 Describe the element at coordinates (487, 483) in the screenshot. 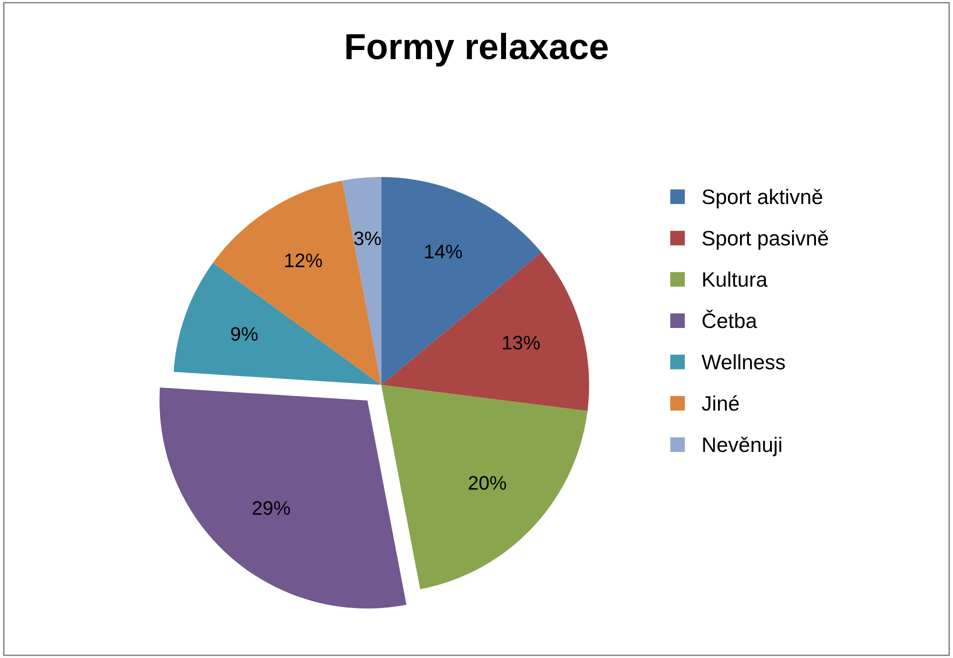

I see `data-label: 20%` at that location.